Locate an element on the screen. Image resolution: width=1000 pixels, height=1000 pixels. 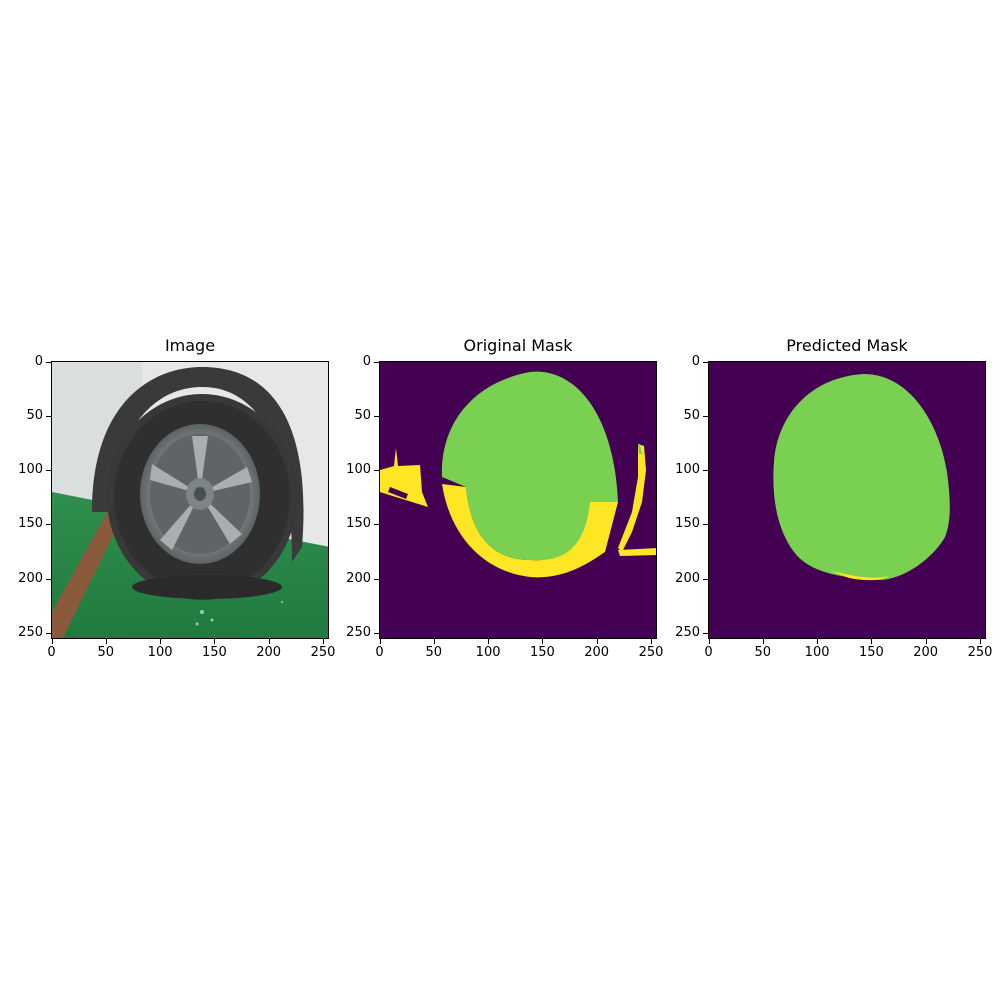
tire-photo is located at coordinates (190, 500).